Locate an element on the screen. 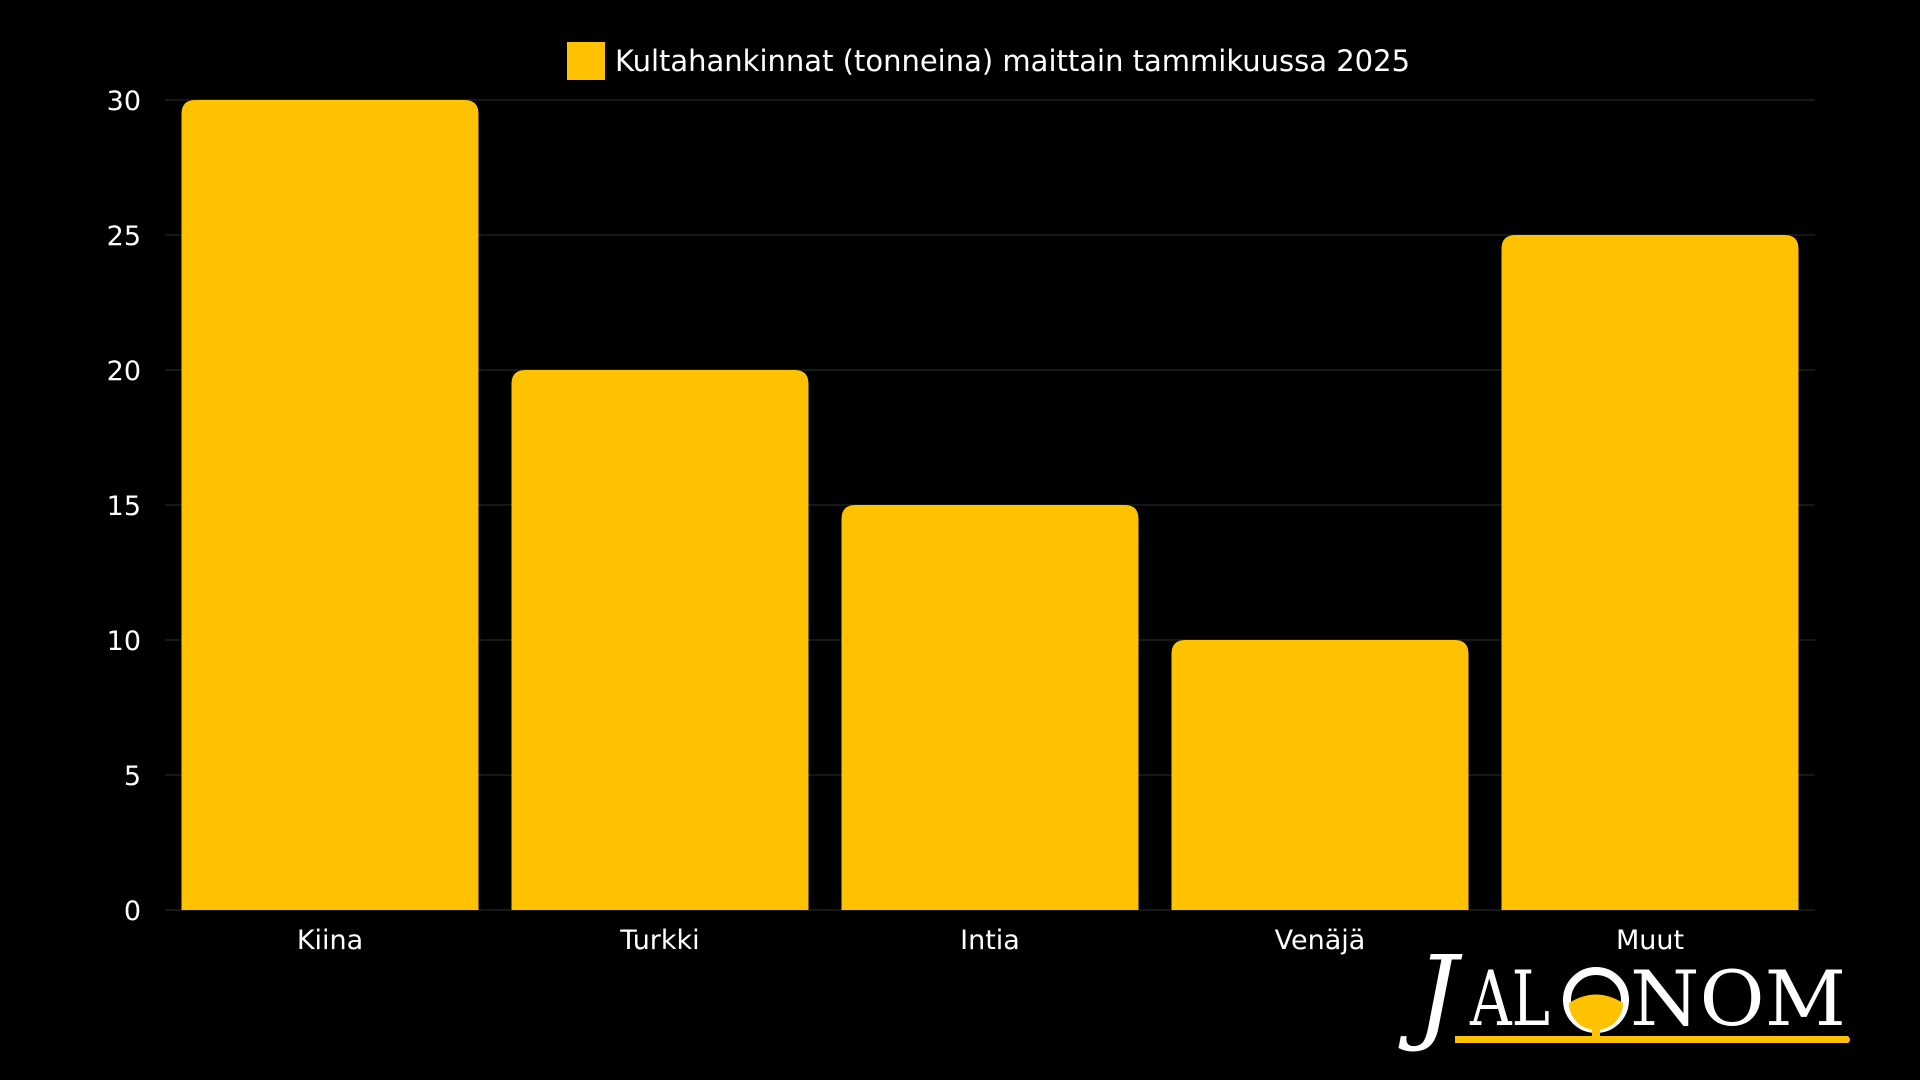 This screenshot has width=1920, height=1080. x-tick-label-muut: Muut is located at coordinates (1650, 940).